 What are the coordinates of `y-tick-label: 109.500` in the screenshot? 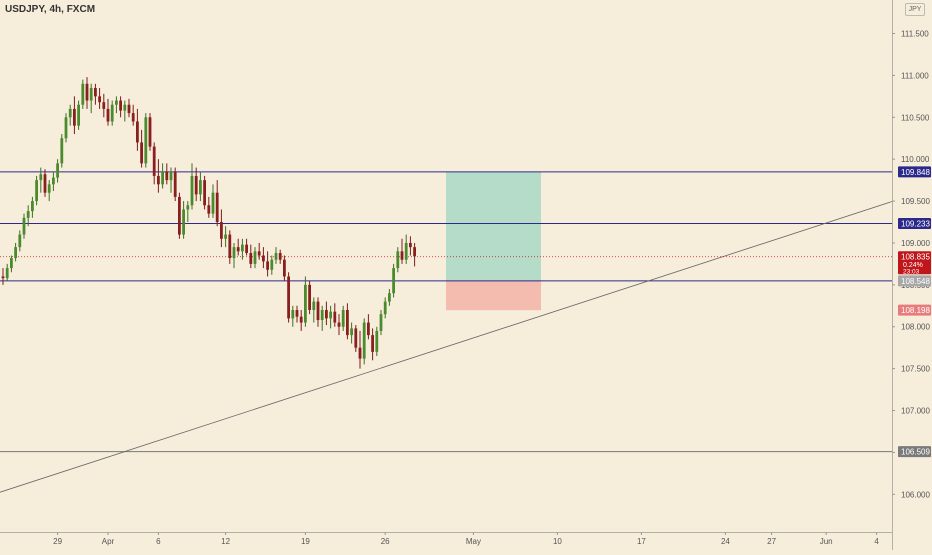 It's located at (915, 201).